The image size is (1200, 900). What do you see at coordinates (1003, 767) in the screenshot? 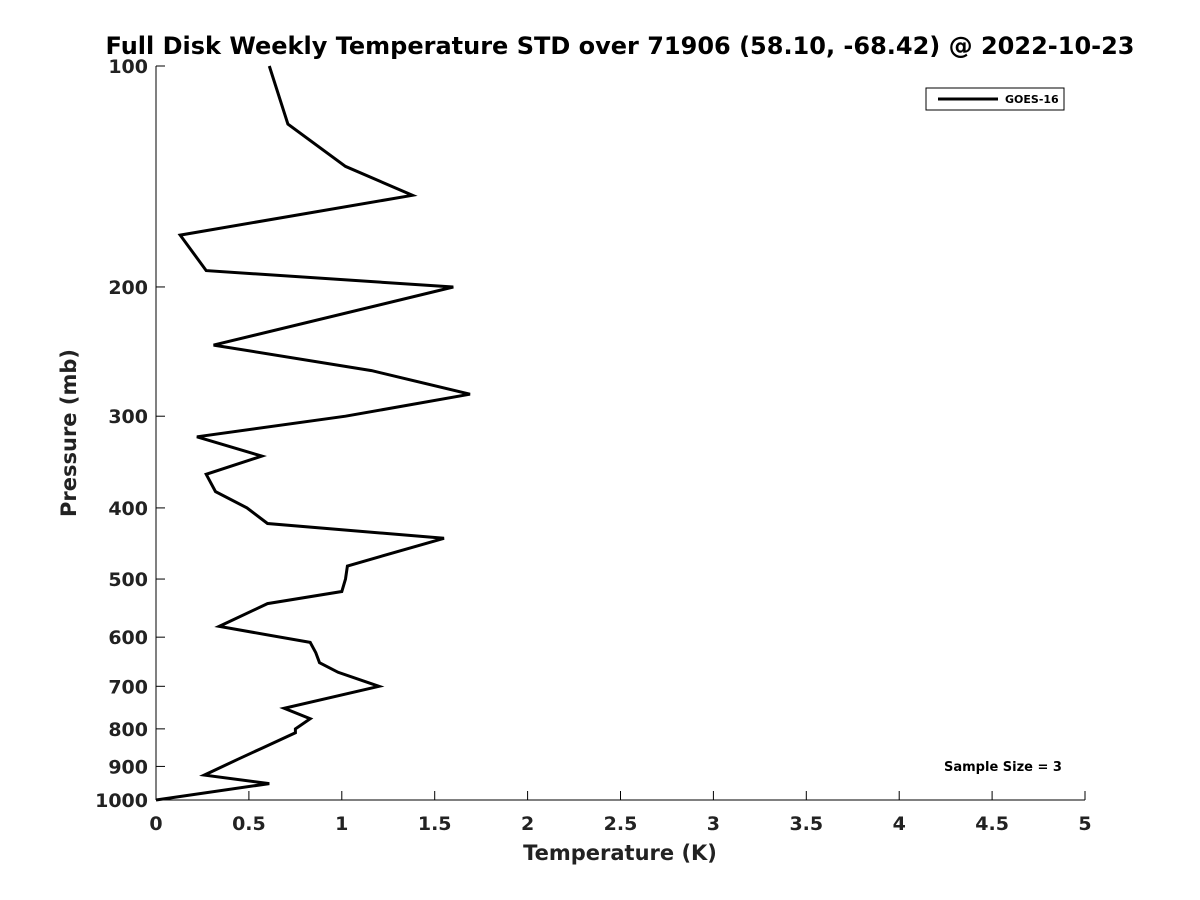
I see `sample-size-annotation: Sample Size = 3` at bounding box center [1003, 767].